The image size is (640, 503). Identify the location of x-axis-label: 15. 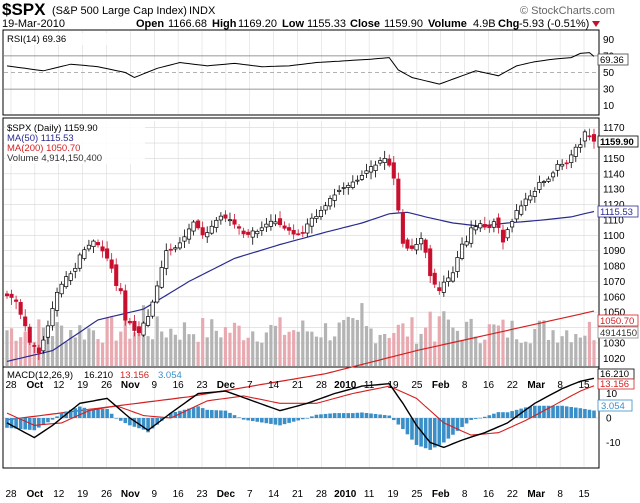
(584, 494).